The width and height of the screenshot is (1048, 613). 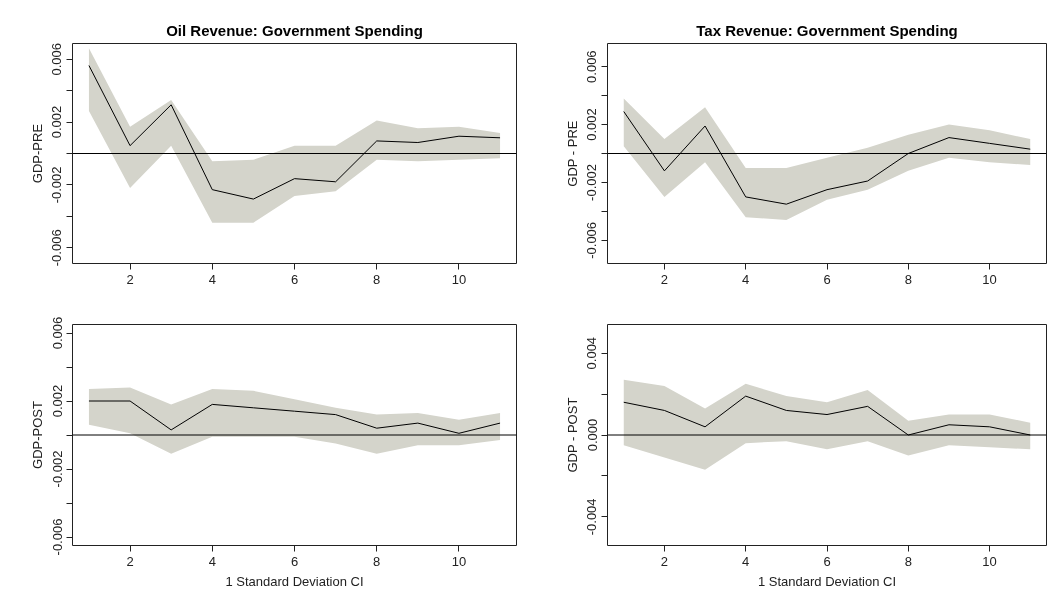 I want to click on y-tick-label: 0.004, so click(x=592, y=353).